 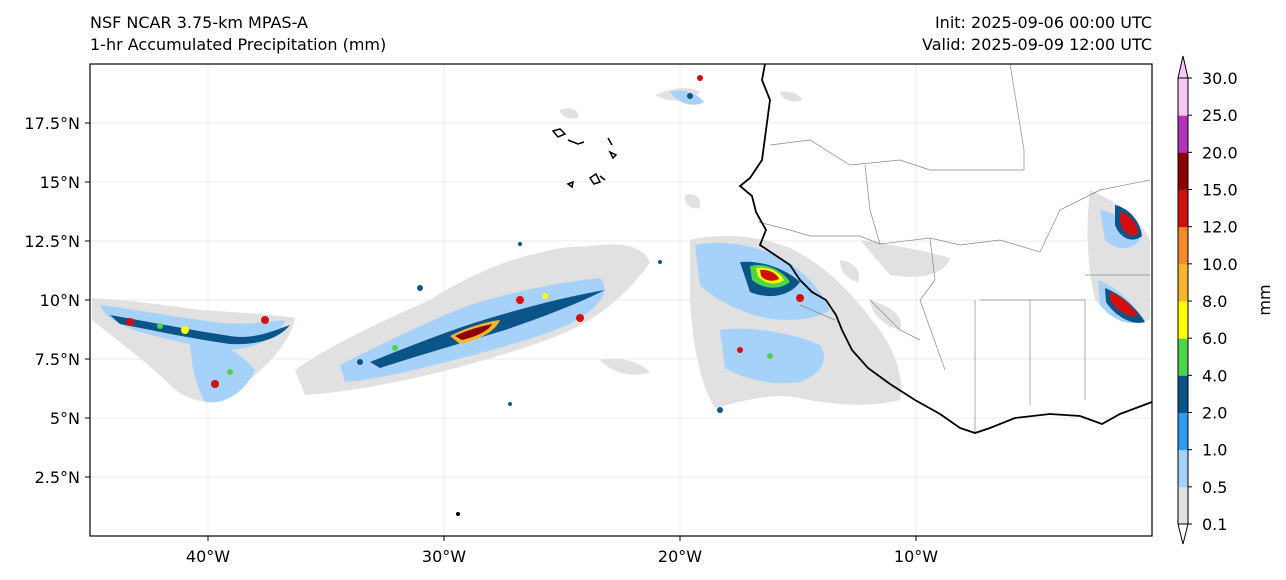 What do you see at coordinates (52, 241) in the screenshot?
I see `lat-tick-label: 12.5°N` at bounding box center [52, 241].